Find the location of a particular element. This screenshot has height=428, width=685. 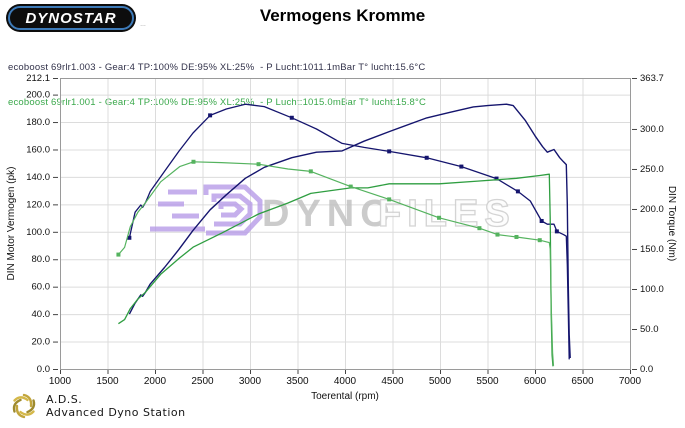

svg-text: 1500 is located at coordinates (107, 381).